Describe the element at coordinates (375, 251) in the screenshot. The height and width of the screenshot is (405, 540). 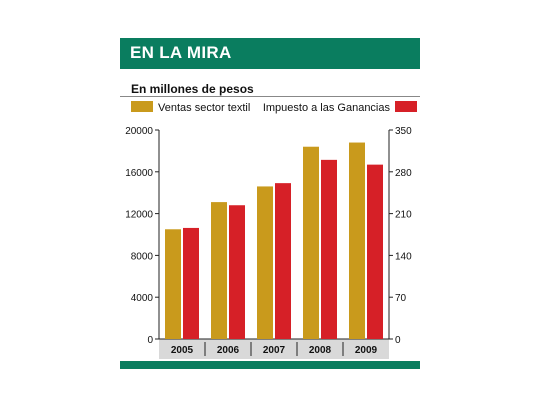
I see `bar-impuesto-2009` at that location.